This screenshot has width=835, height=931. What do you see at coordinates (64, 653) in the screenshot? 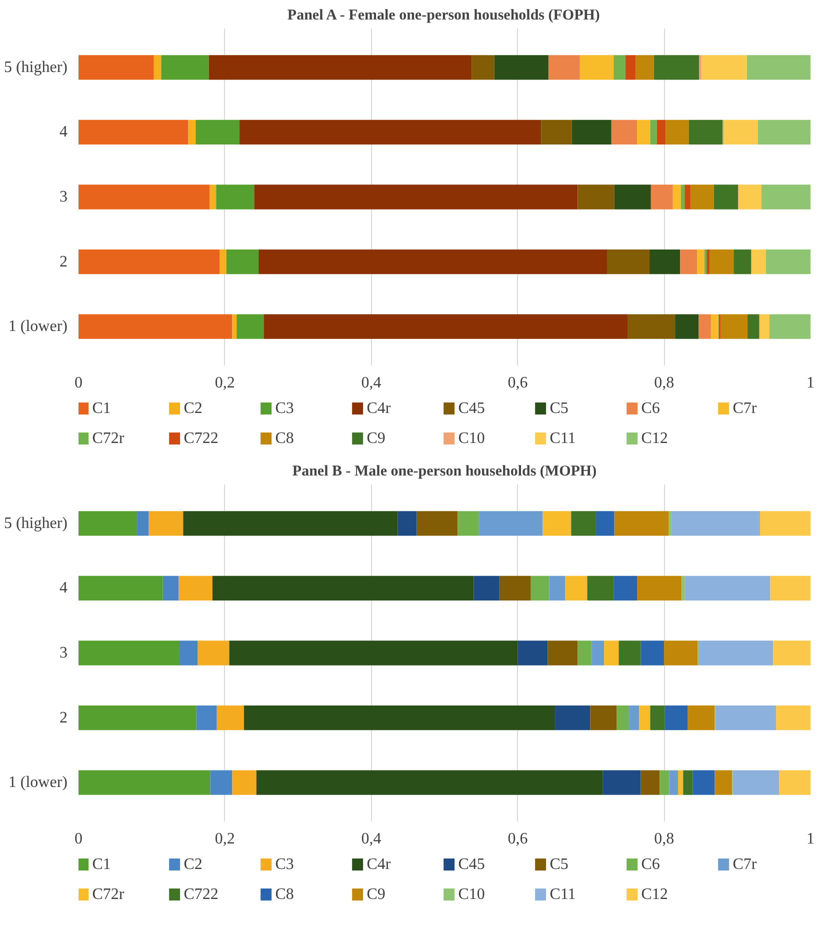
I see `y-tick-label: 3` at bounding box center [64, 653].